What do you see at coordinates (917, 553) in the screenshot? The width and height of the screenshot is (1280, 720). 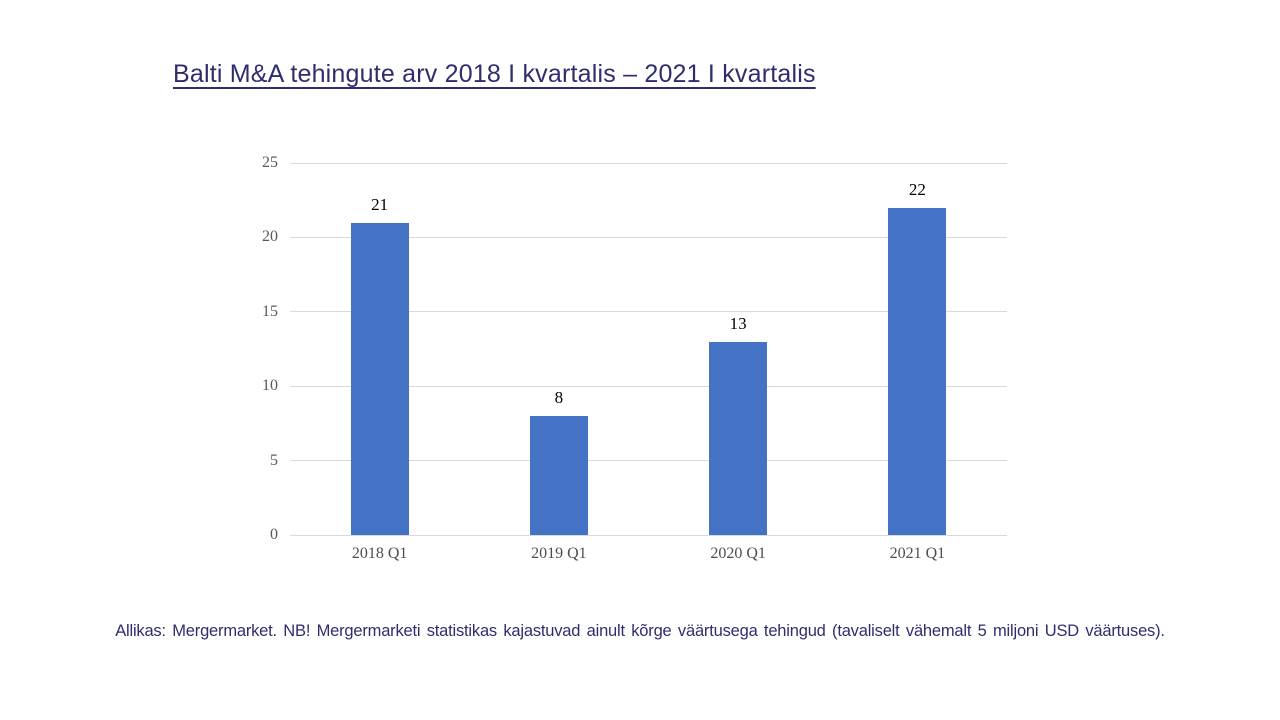 I see `x-axis-tick-label: 2021 Q1` at bounding box center [917, 553].